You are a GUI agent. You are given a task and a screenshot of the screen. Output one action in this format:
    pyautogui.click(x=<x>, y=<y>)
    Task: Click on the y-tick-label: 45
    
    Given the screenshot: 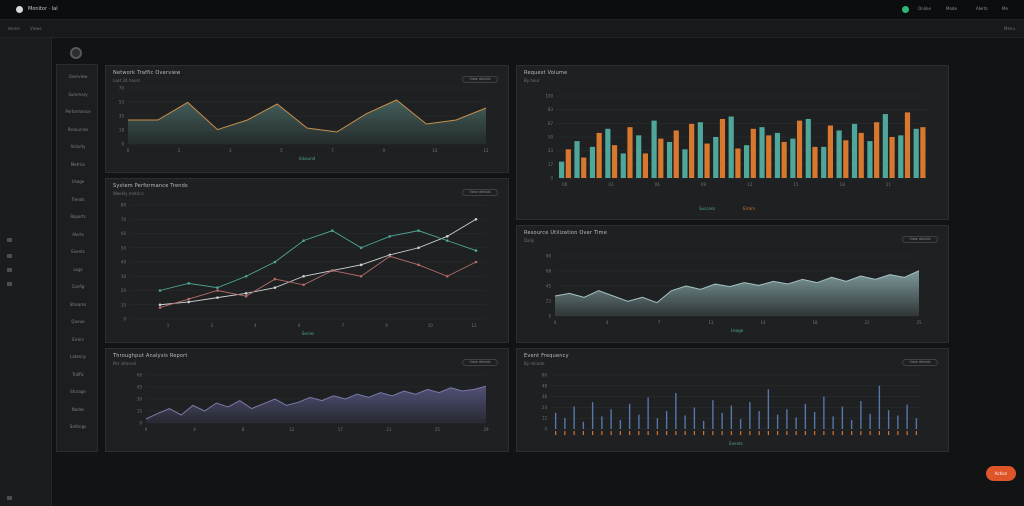 What is the action you would take?
    pyautogui.click(x=140, y=387)
    